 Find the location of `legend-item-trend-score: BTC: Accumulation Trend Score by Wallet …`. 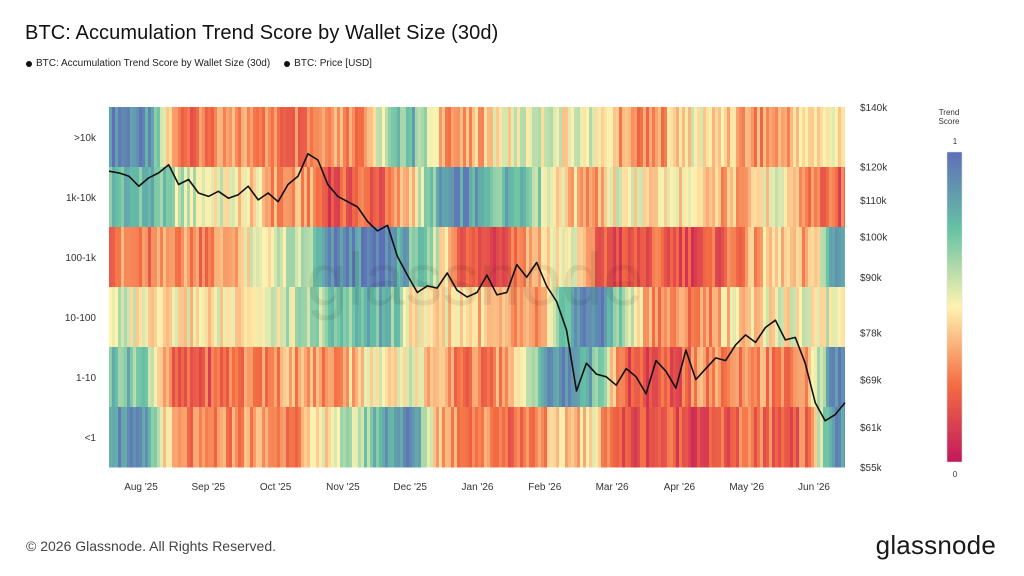

legend-item-trend-score: BTC: Accumulation Trend Score by Wallet … is located at coordinates (148, 63).